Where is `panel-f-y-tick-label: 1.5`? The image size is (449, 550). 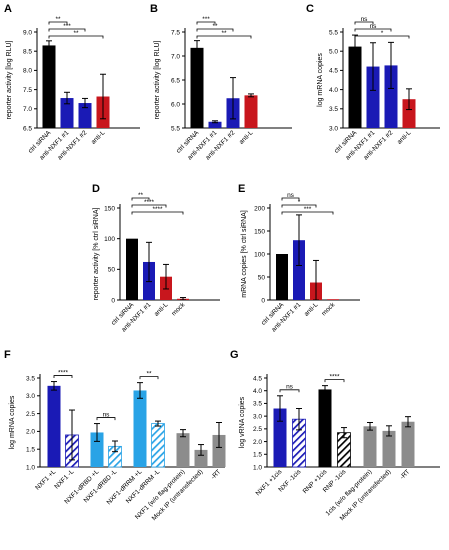
panel-f-y-tick-label: 1.5 is located at coordinates (30, 450).